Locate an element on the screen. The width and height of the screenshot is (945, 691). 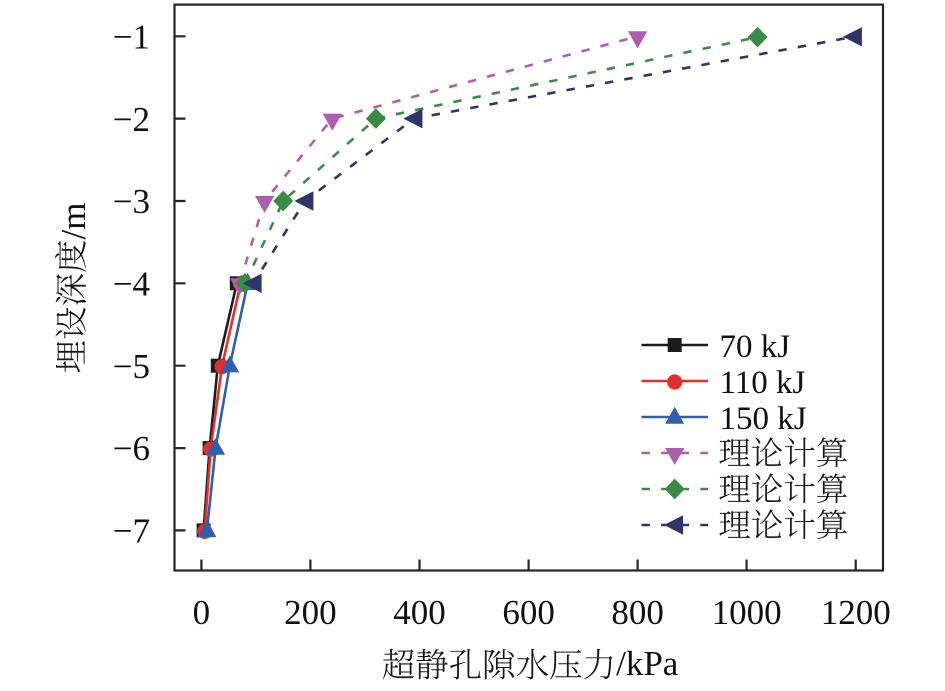
svg-text: 200 is located at coordinates (310, 612).